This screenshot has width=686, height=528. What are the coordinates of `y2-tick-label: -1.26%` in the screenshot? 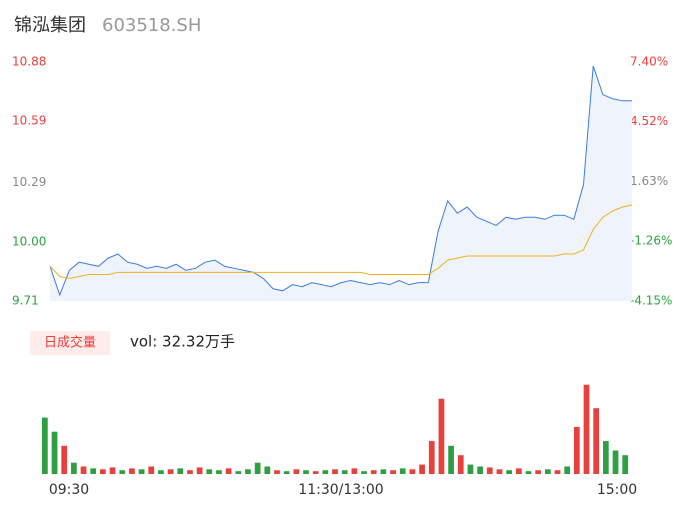 It's located at (651, 241).